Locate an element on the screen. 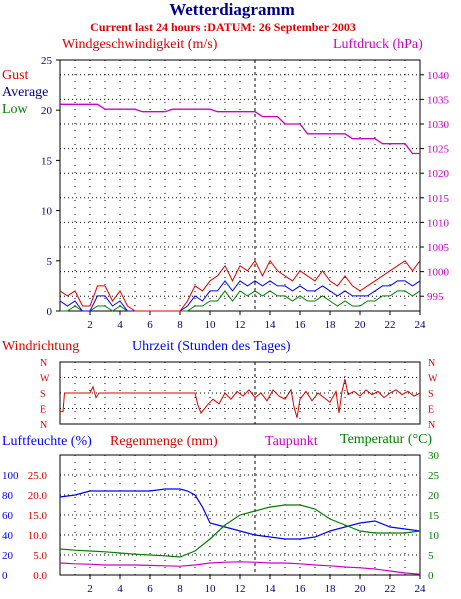  pressure-y-tick-label: 1010 is located at coordinates (438, 223).